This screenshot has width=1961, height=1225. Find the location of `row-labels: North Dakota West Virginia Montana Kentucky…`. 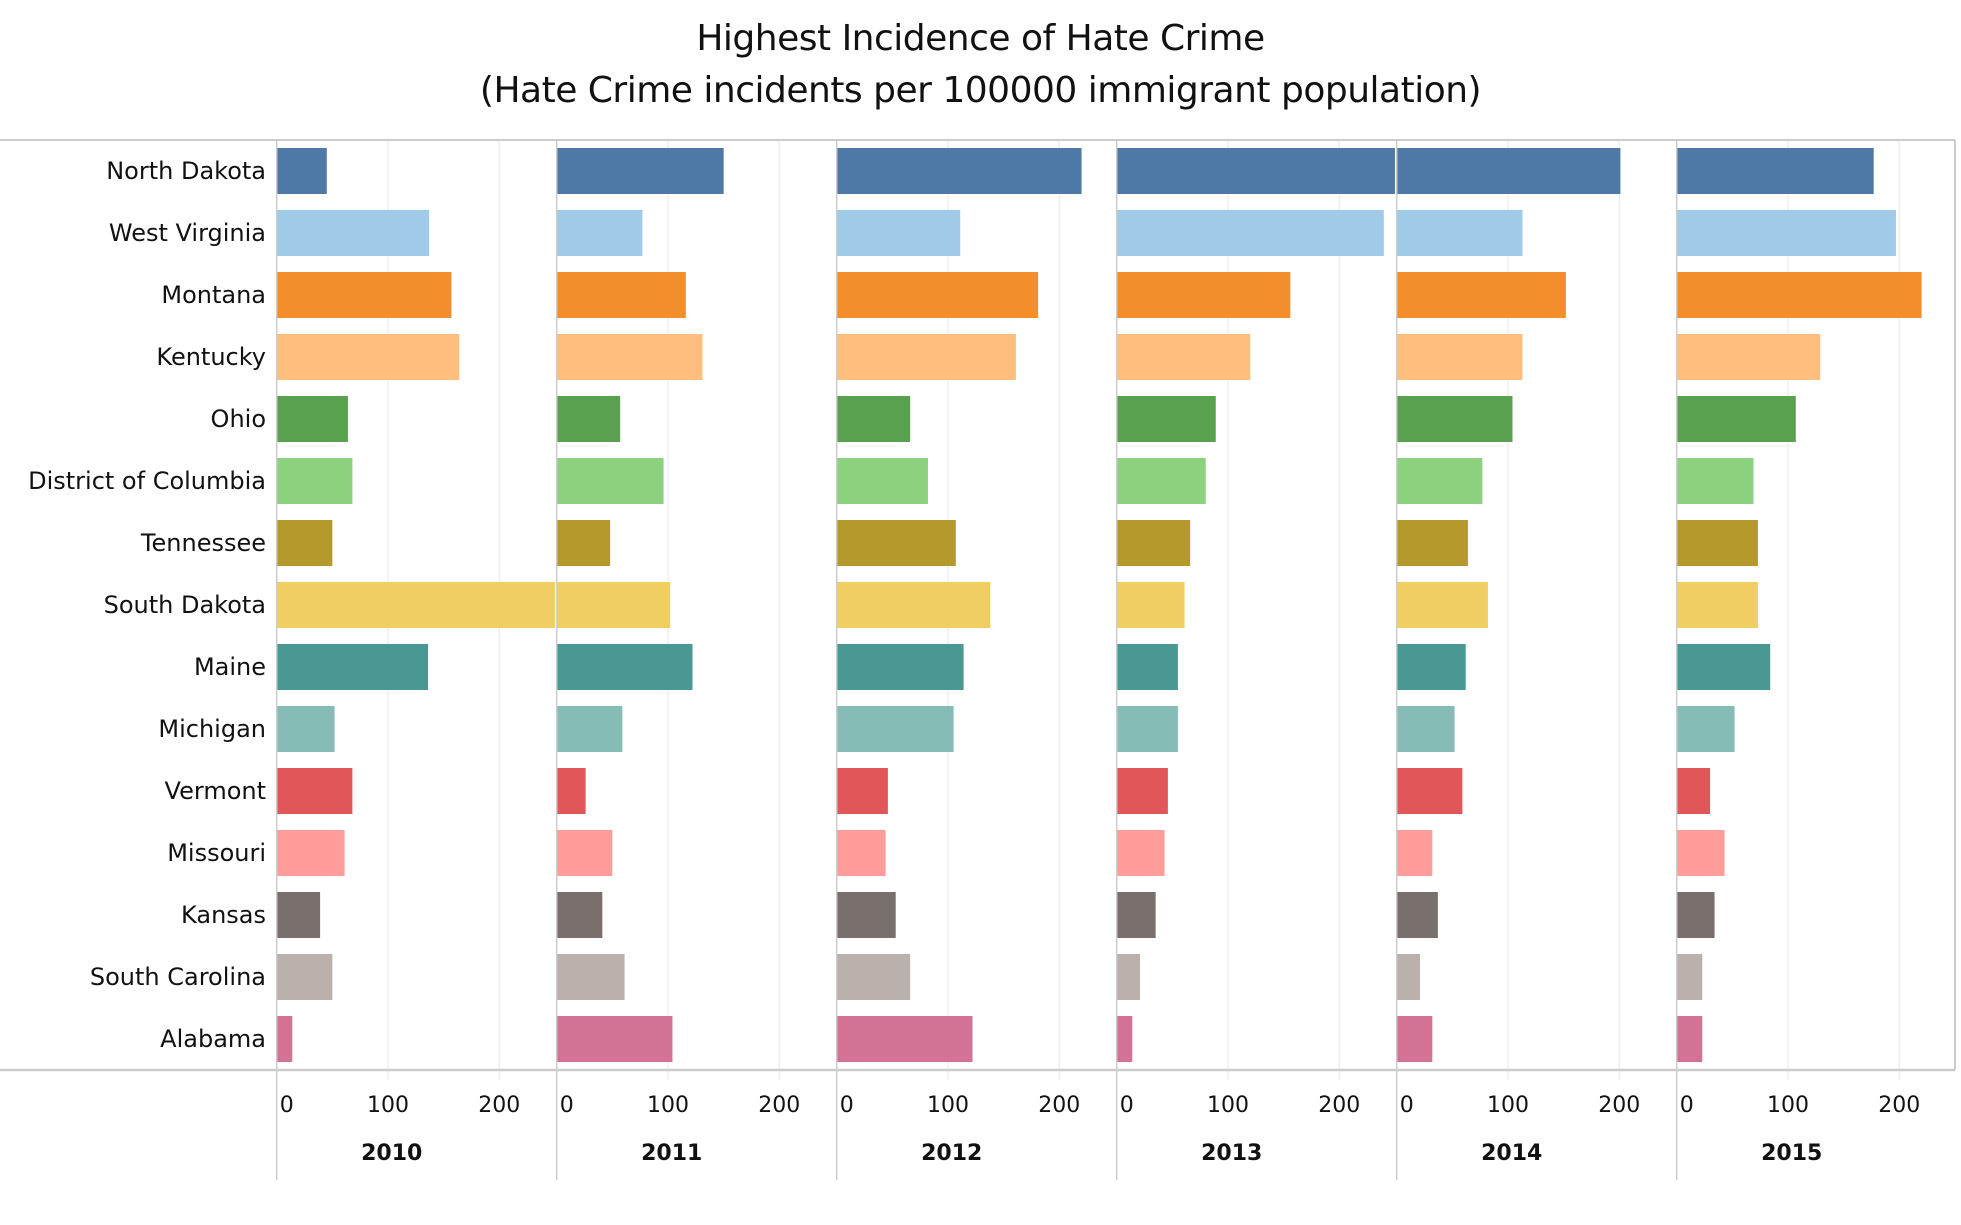

row-labels: North Dakota West Virginia Montana Kentucky… is located at coordinates (147, 605).